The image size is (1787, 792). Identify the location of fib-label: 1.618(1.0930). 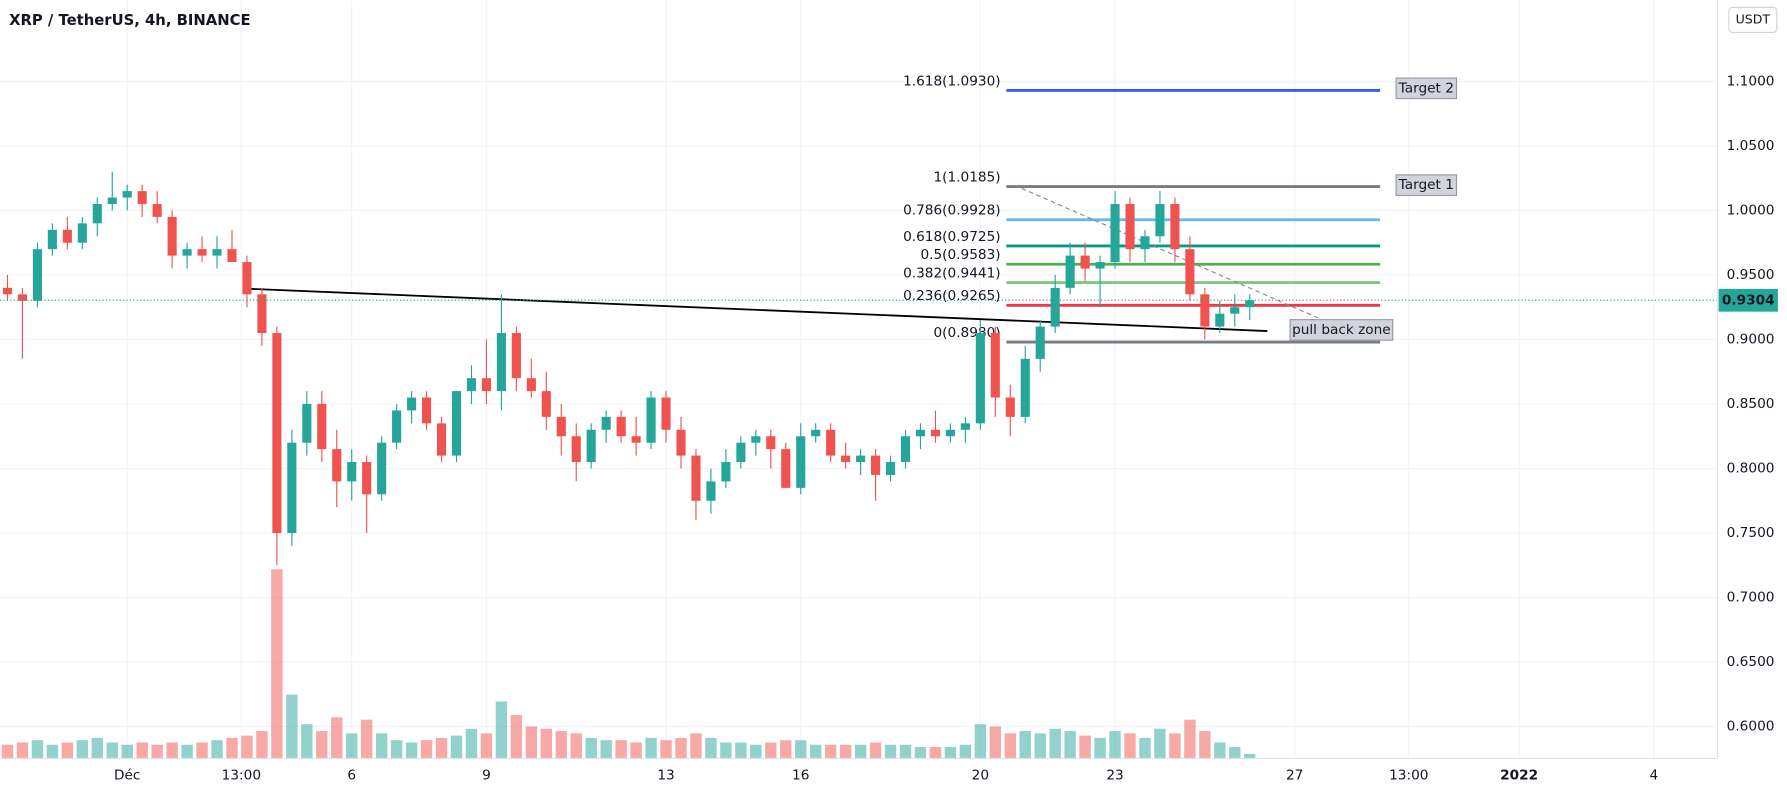
(952, 81).